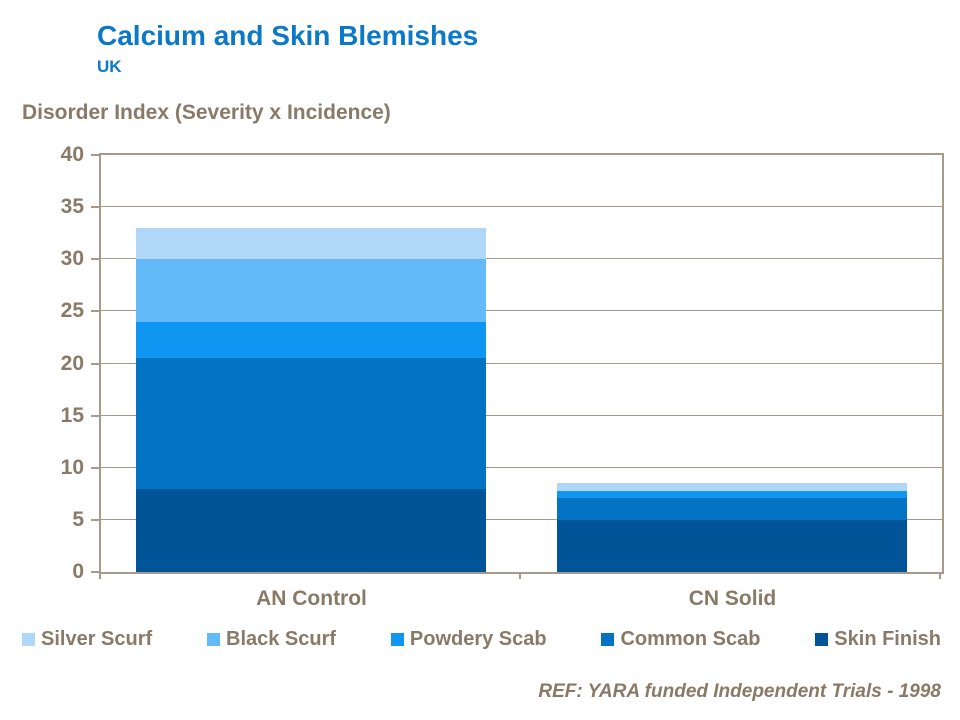 The height and width of the screenshot is (720, 960). I want to click on legend-label: Common Scab, so click(690, 639).